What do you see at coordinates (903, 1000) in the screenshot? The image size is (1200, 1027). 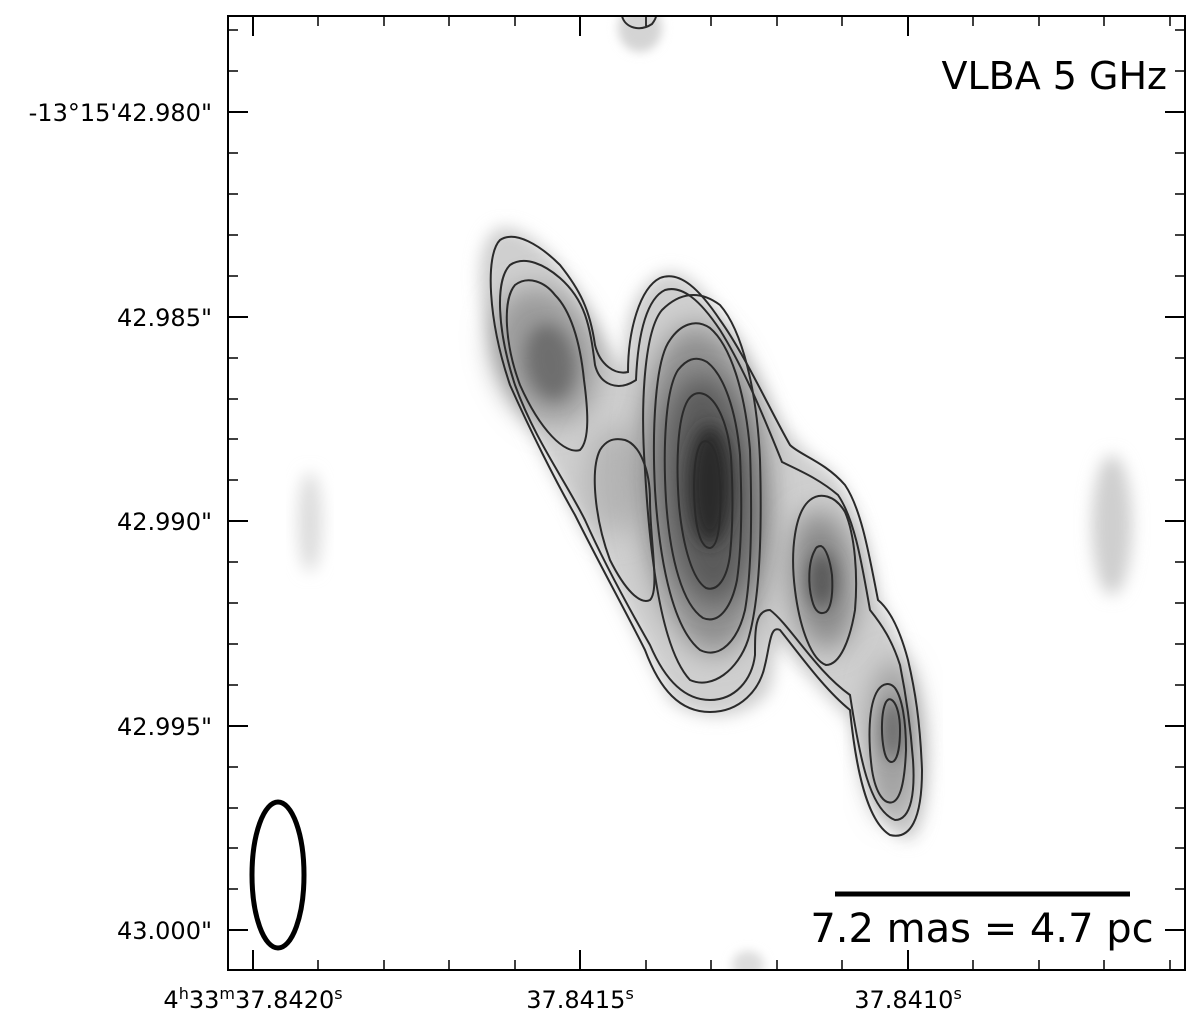 I see `x-tick-label-2-seconds: 37.8410` at bounding box center [903, 1000].